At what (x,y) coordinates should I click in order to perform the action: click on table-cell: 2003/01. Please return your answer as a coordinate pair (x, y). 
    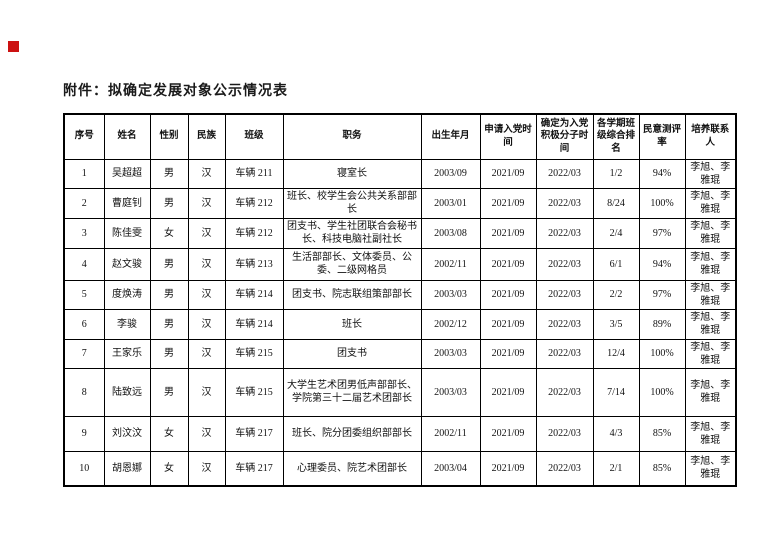
    Looking at the image, I should click on (450, 203).